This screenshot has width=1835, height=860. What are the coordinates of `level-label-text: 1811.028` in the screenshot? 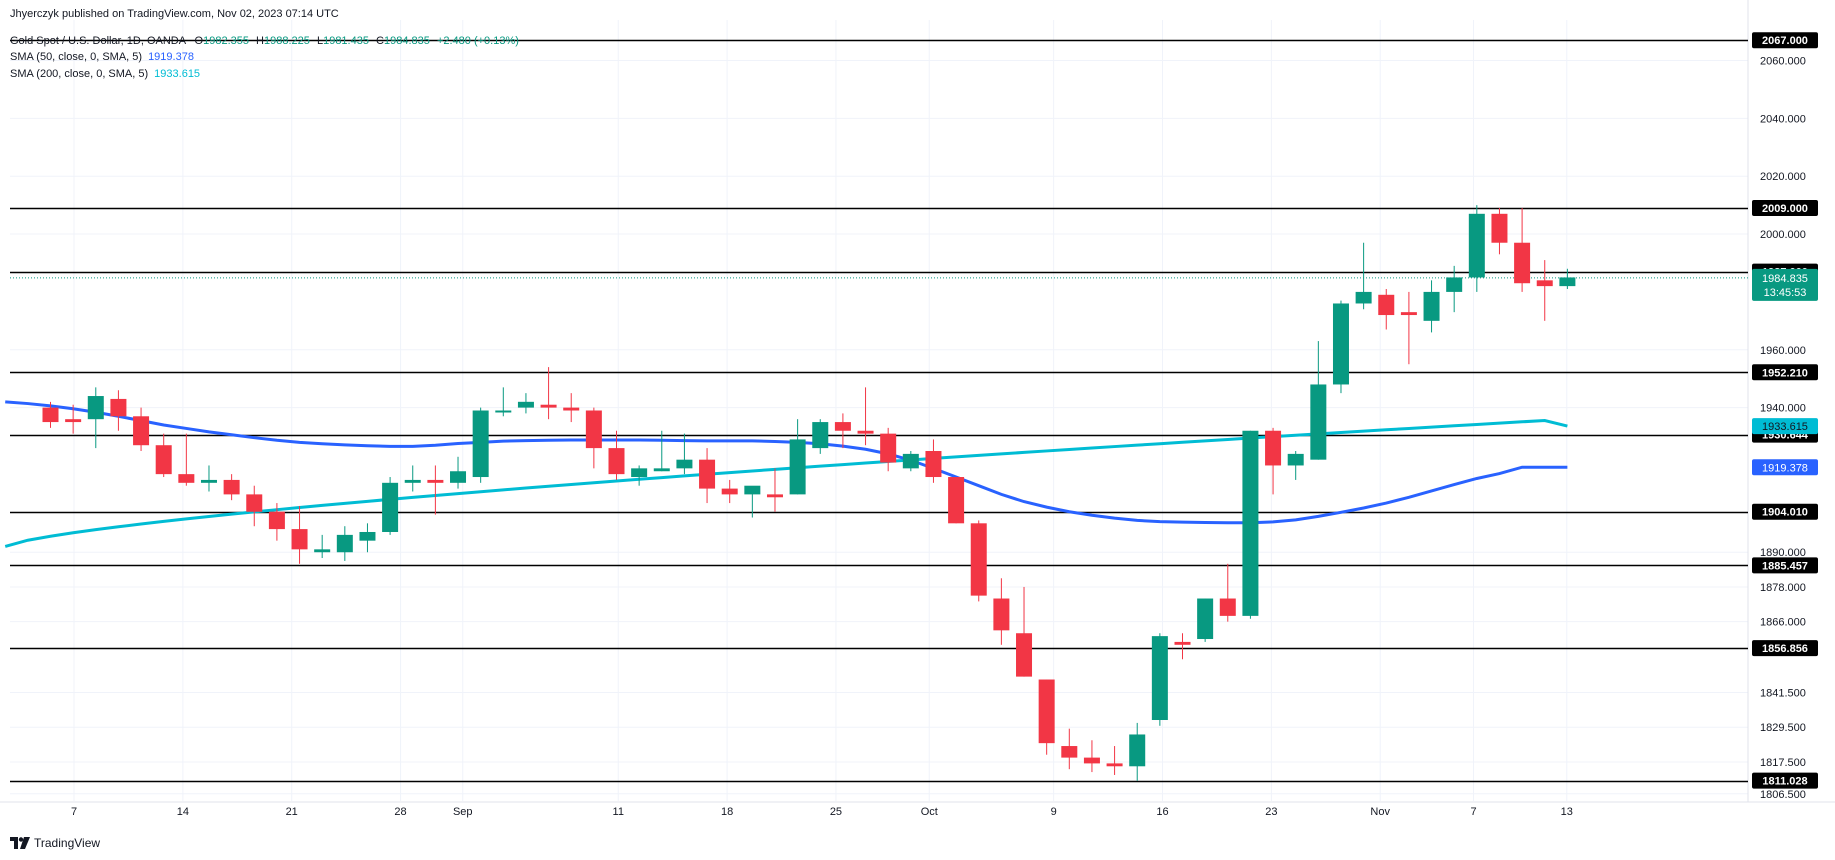 It's located at (1784, 782).